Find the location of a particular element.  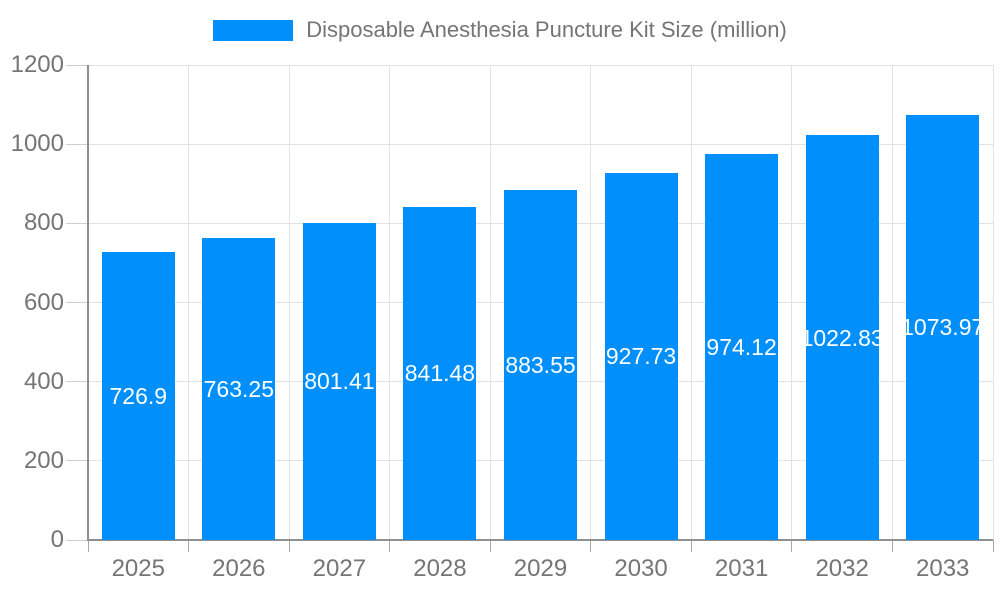

y-tick-label-800: 800 is located at coordinates (43, 223).